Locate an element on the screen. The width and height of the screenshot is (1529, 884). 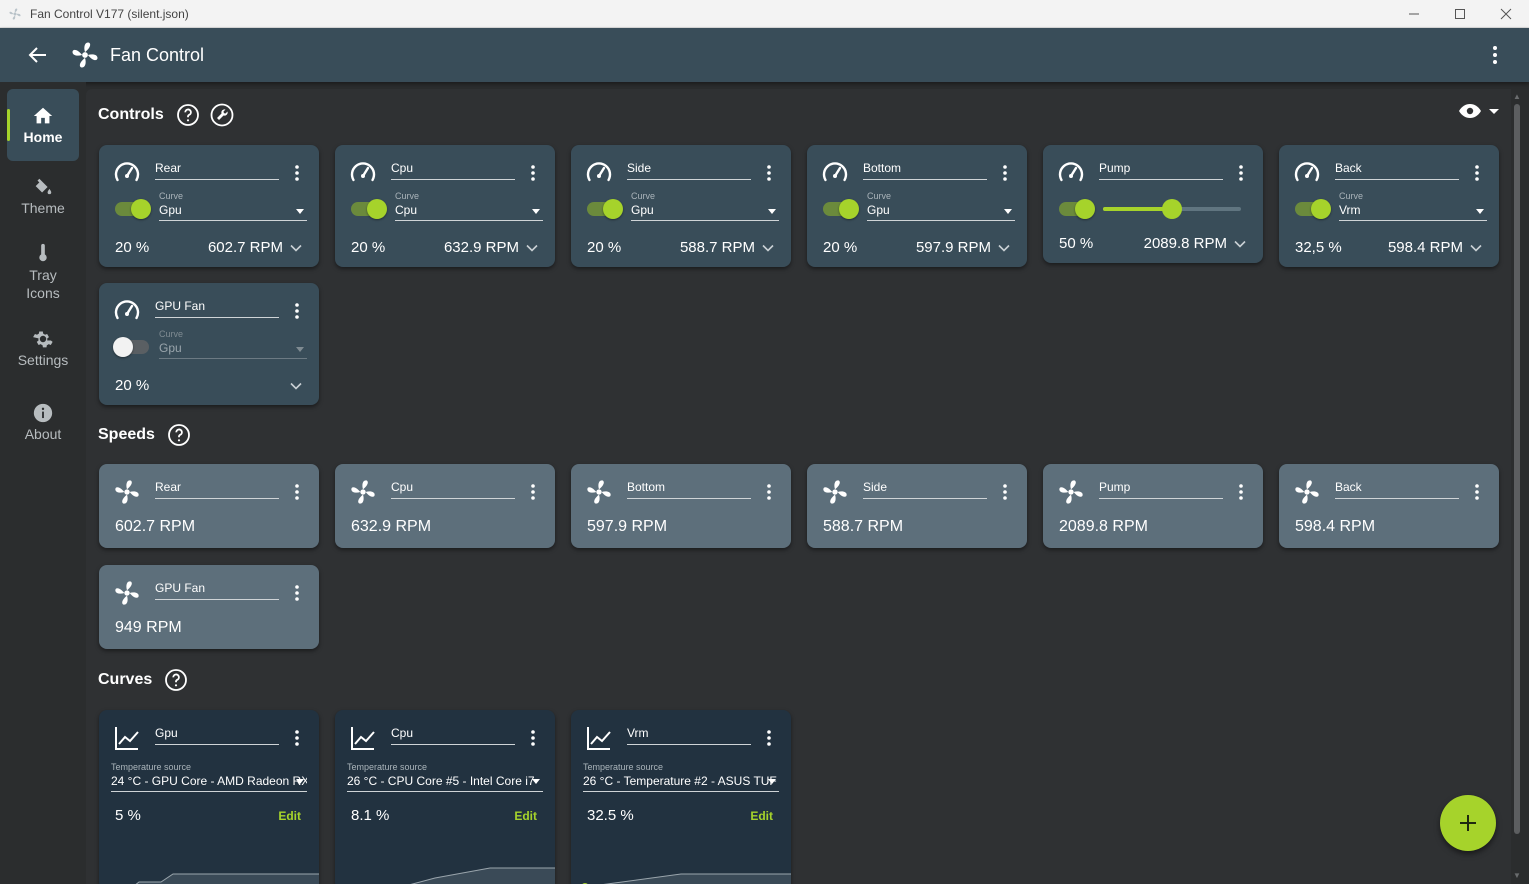
speed-name: Bottom is located at coordinates (689, 489).